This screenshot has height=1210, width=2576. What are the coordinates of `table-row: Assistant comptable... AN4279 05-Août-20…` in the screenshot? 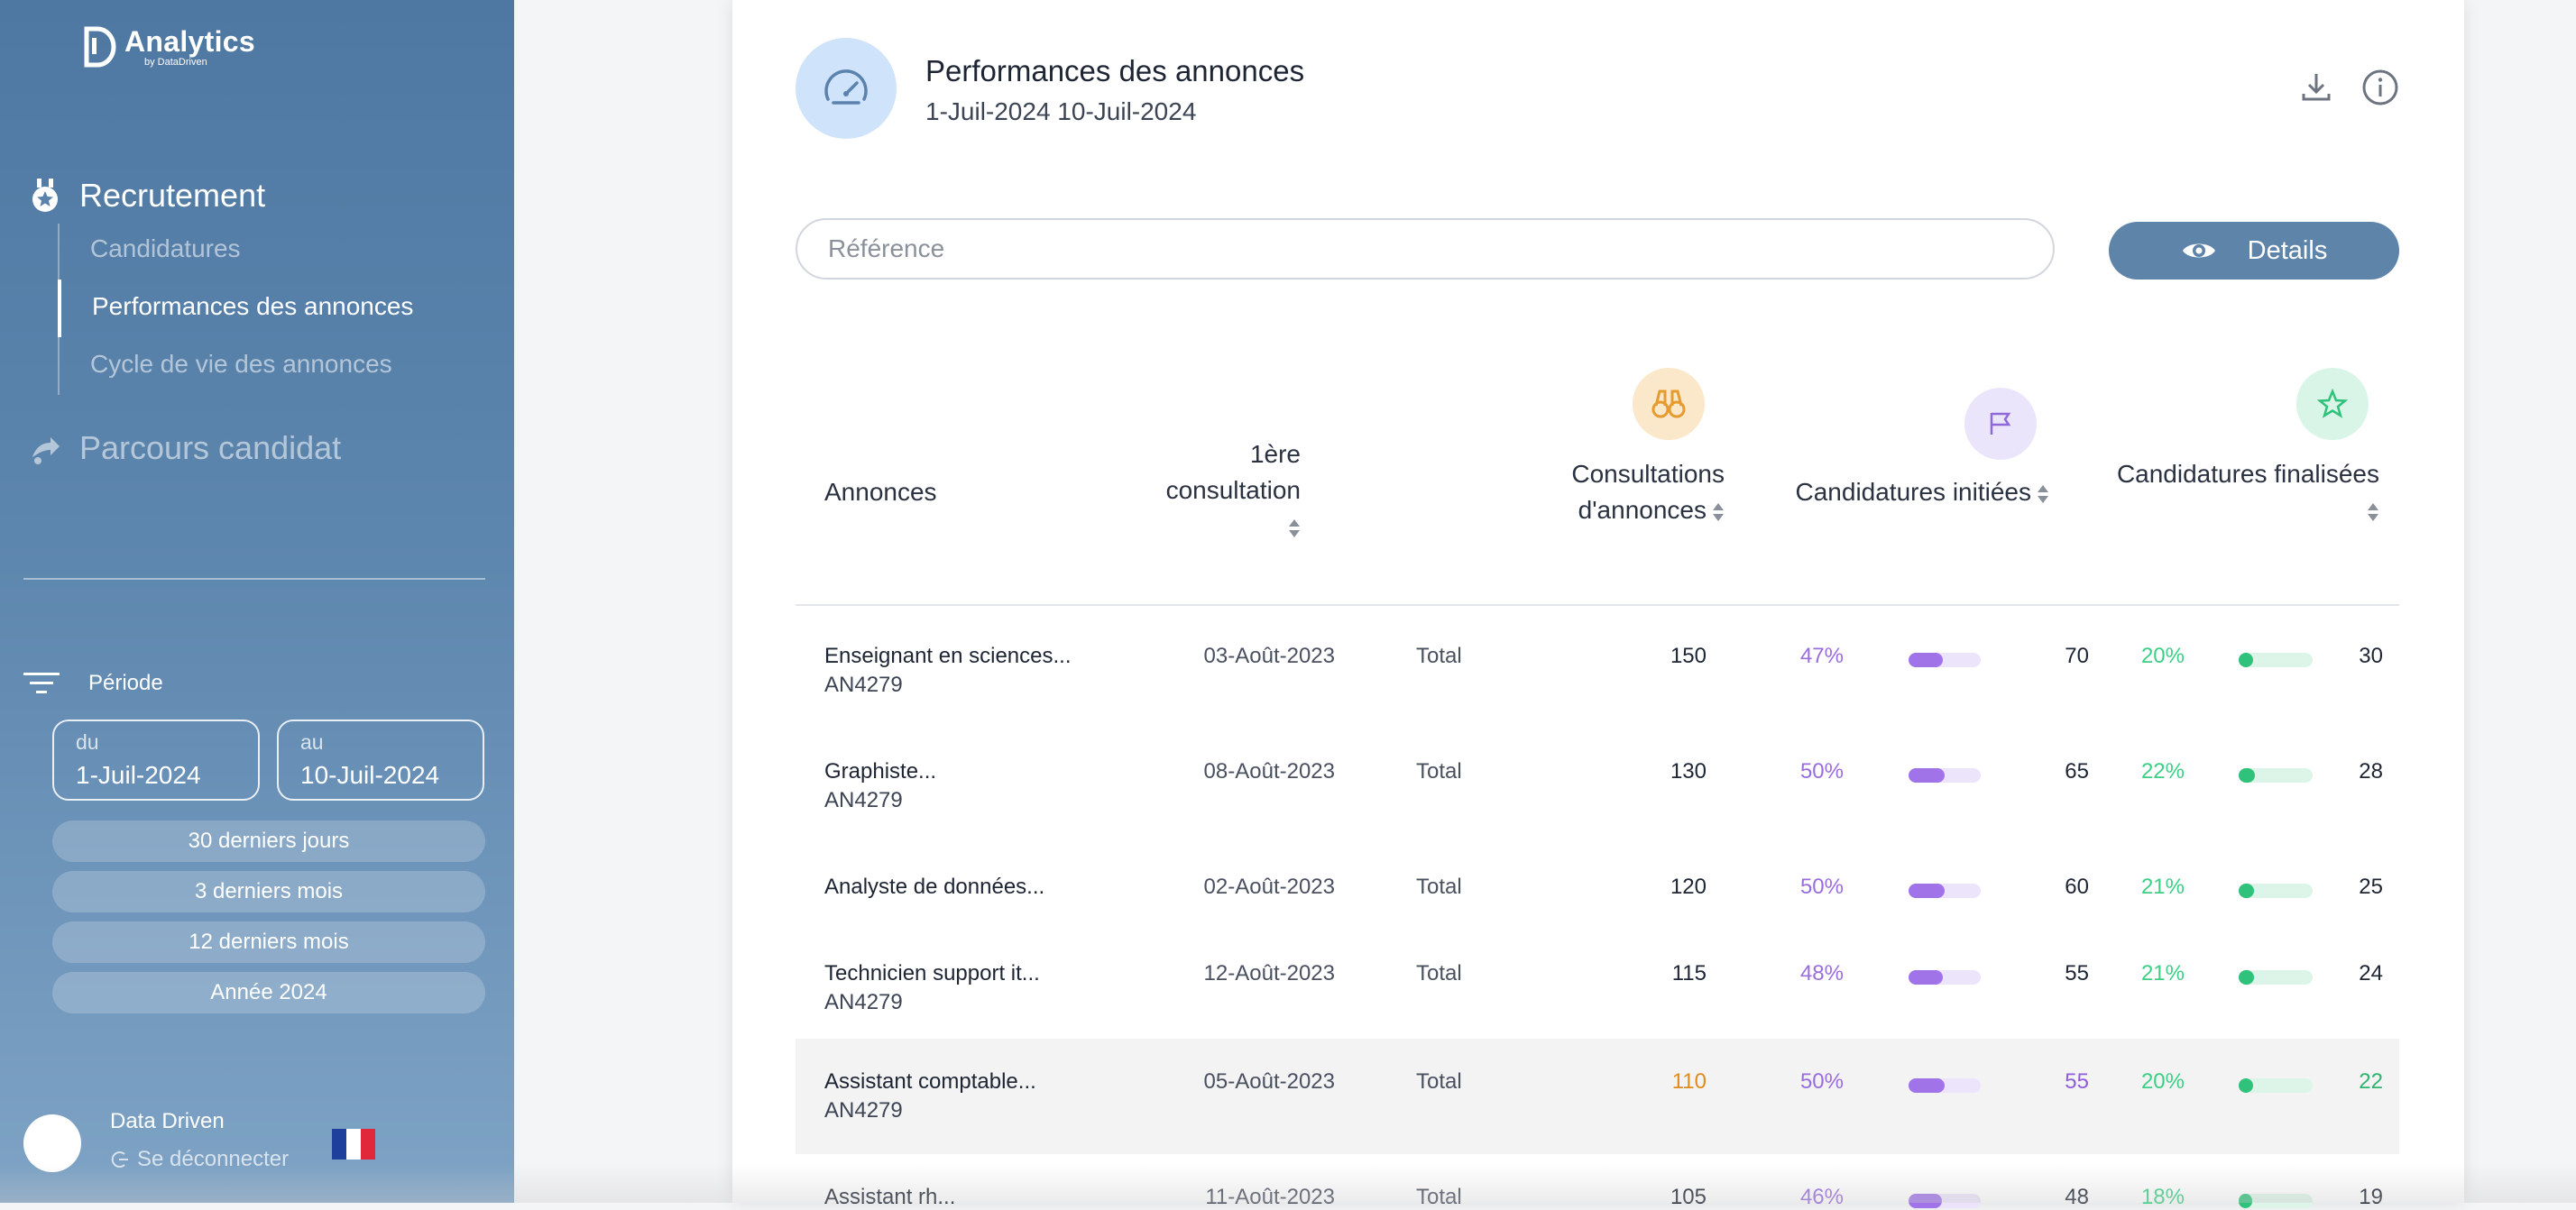 It's located at (1598, 1096).